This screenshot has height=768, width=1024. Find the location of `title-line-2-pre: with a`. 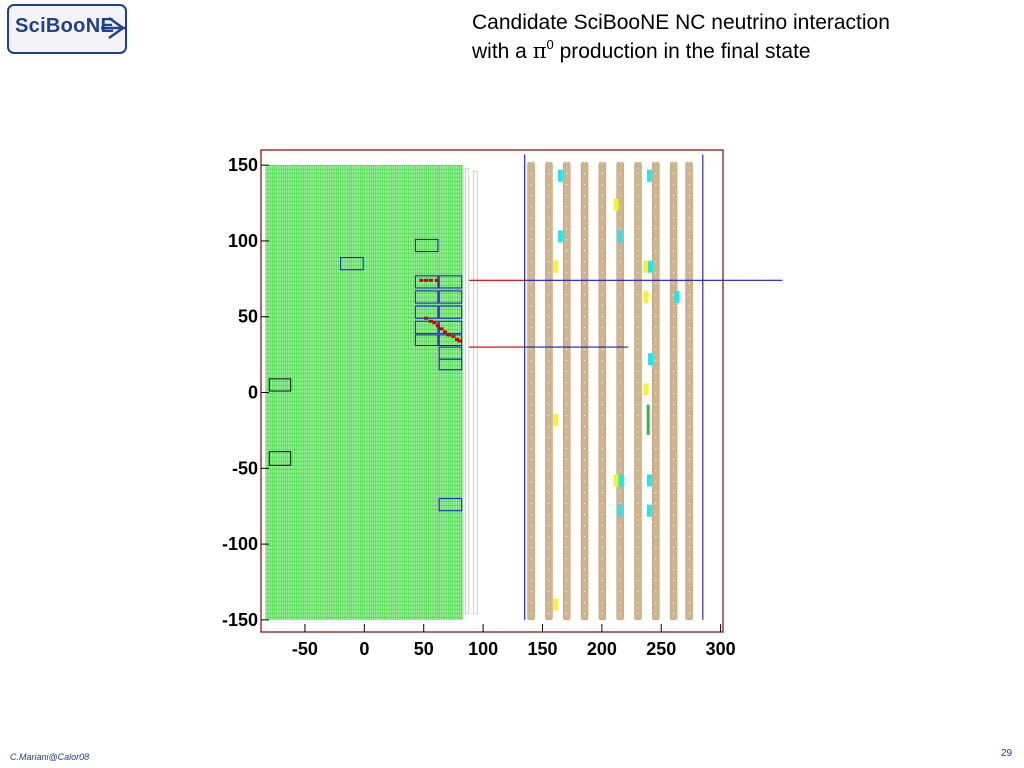

title-line-2-pre: with a is located at coordinates (502, 51).